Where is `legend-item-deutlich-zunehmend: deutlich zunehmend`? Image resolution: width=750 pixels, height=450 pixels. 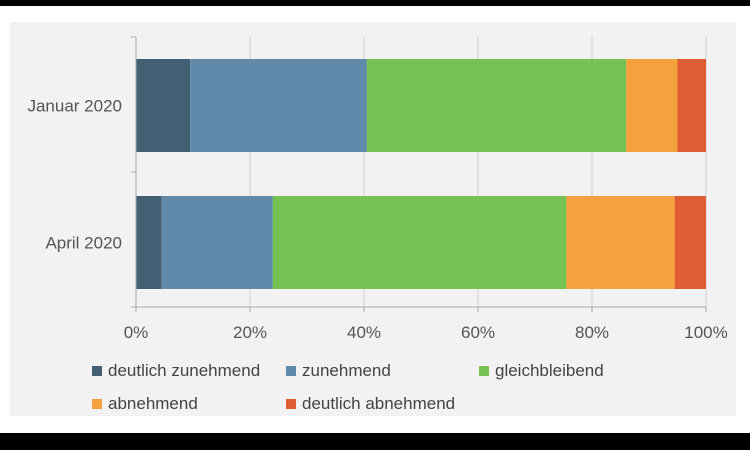 legend-item-deutlich-zunehmend: deutlich zunehmend is located at coordinates (176, 371).